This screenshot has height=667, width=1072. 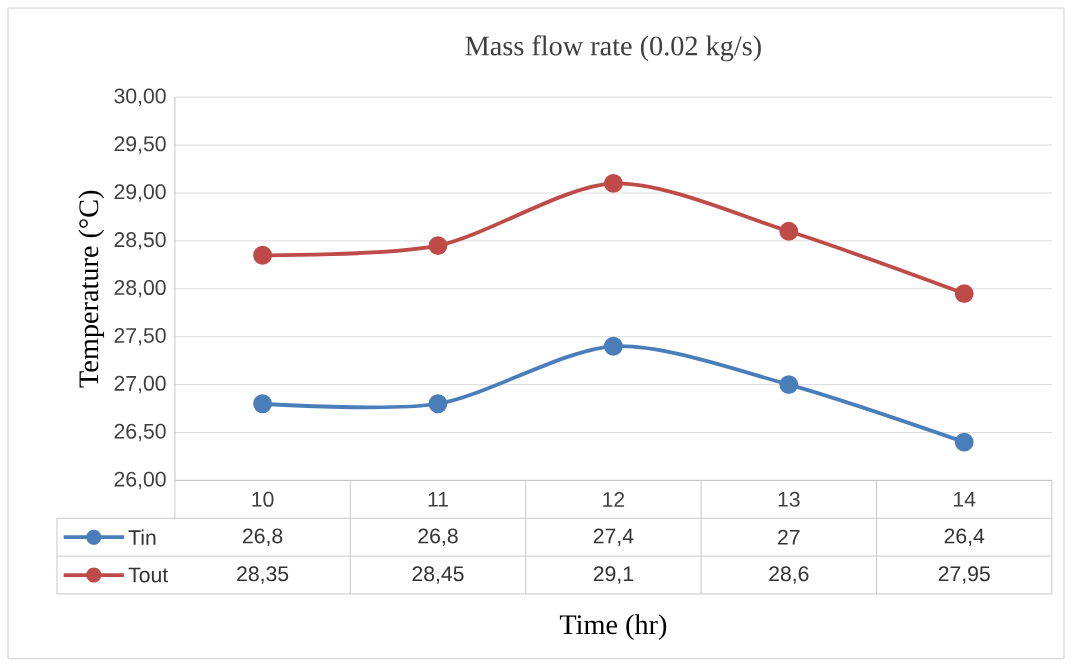 What do you see at coordinates (140, 97) in the screenshot?
I see `y-tick-label: 30,00` at bounding box center [140, 97].